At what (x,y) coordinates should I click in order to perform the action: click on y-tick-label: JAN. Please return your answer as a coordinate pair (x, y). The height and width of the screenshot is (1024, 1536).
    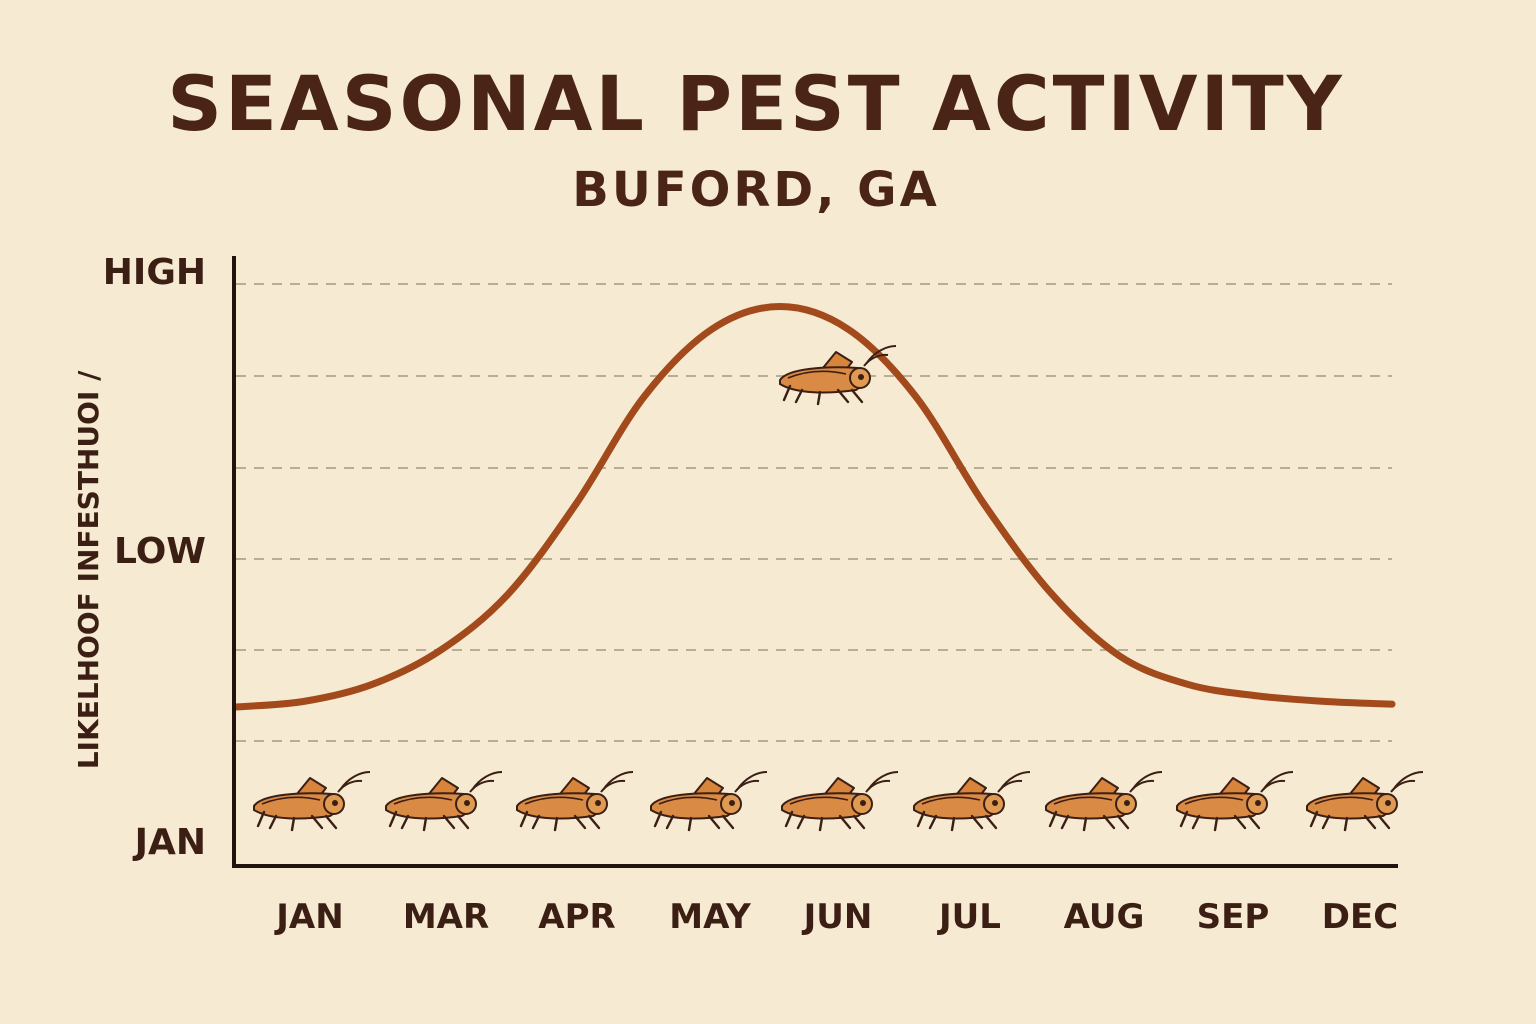
    Looking at the image, I should click on (169, 842).